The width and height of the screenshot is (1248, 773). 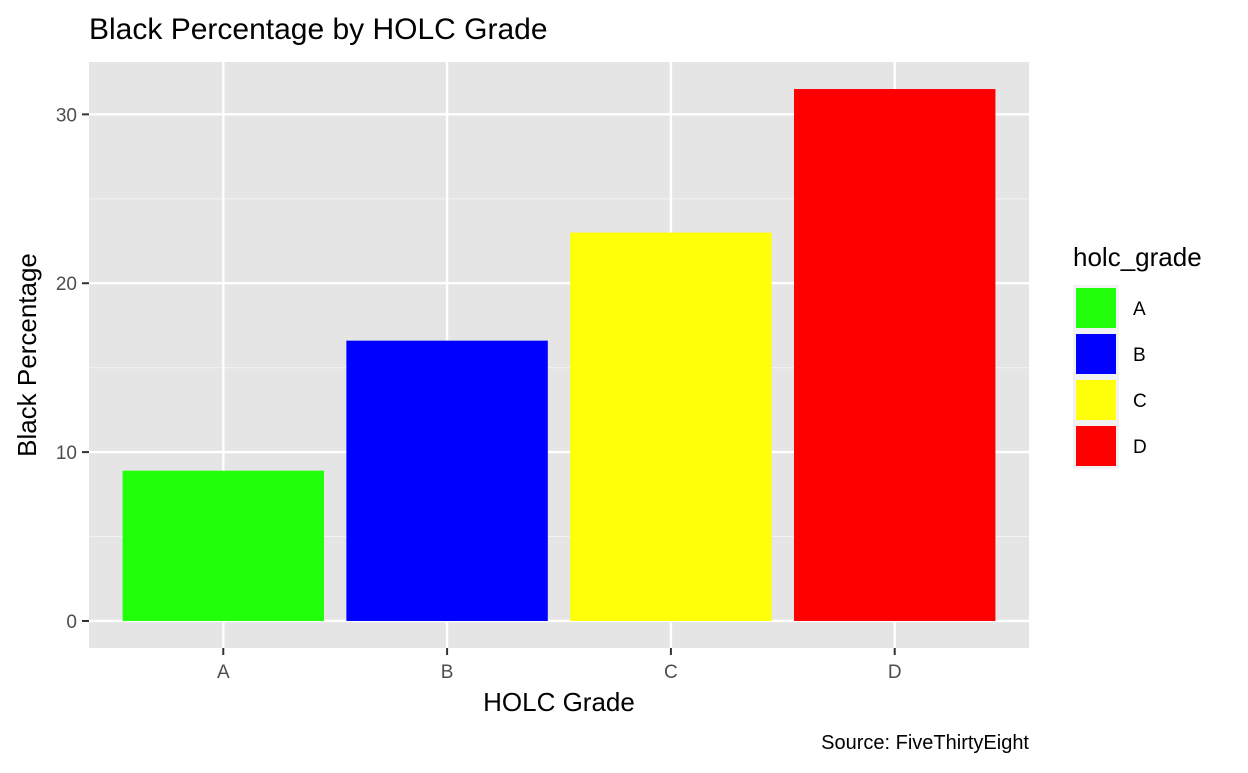 What do you see at coordinates (671, 672) in the screenshot?
I see `x-tick-label: C` at bounding box center [671, 672].